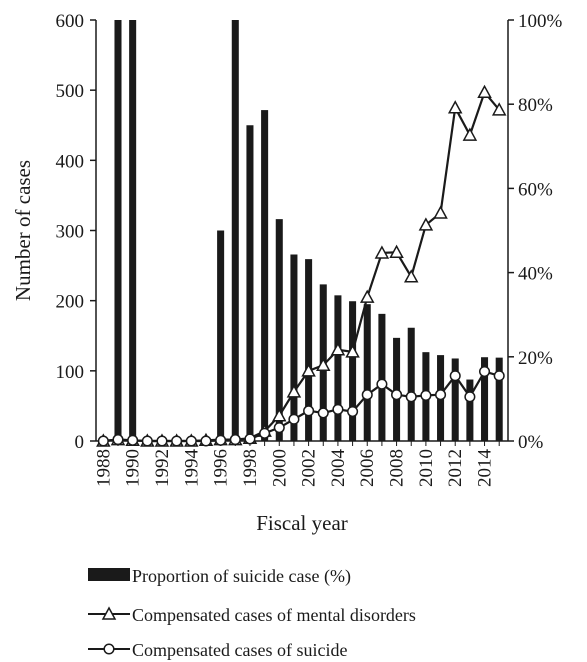 The width and height of the screenshot is (587, 662). What do you see at coordinates (535, 105) in the screenshot?
I see `right-tick-label: 80%` at bounding box center [535, 105].